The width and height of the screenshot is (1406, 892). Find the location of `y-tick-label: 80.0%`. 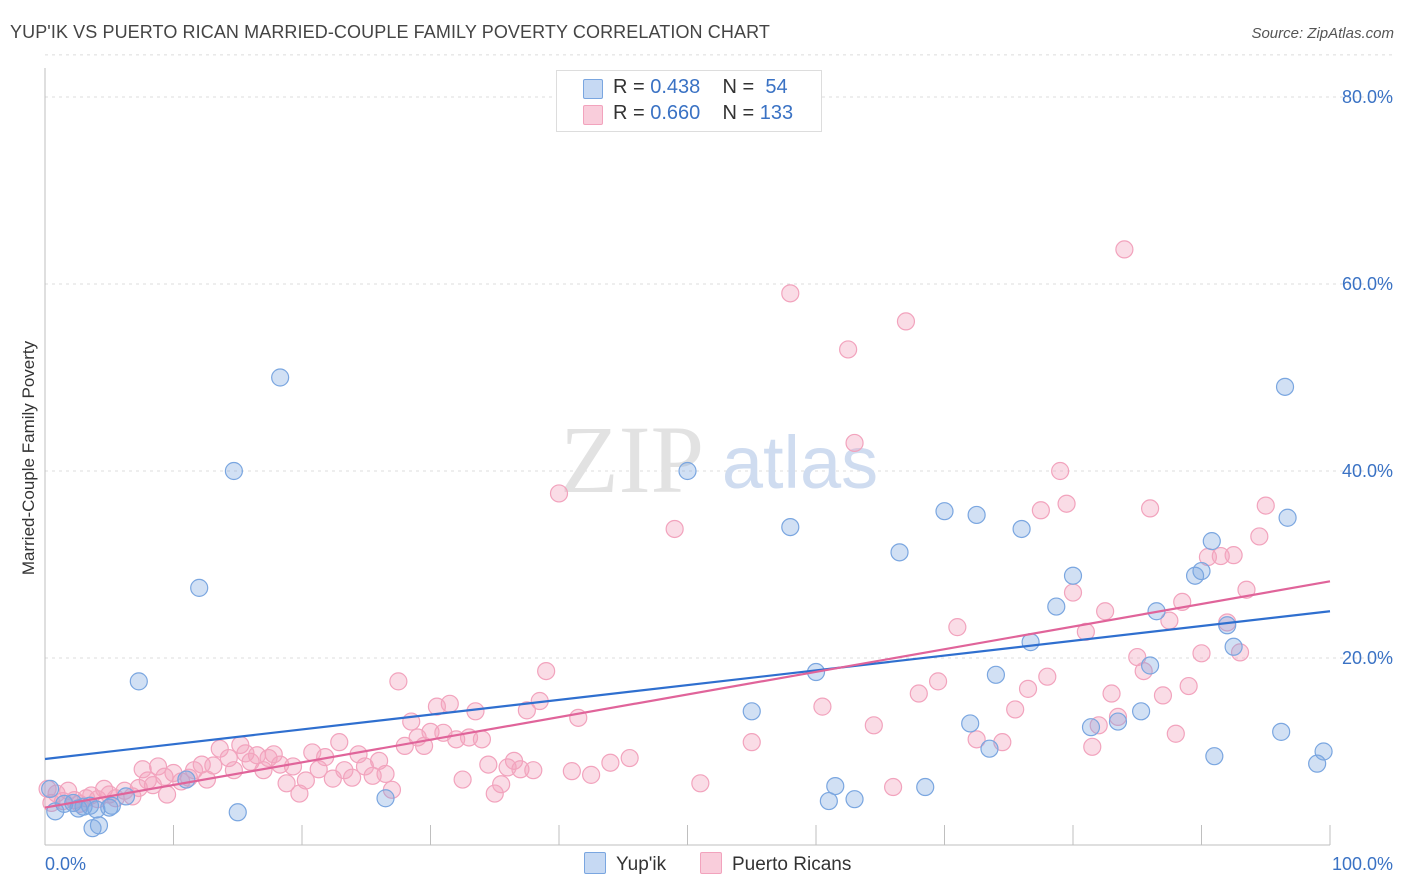

y-tick-label: 80.0% is located at coordinates (1367, 97).